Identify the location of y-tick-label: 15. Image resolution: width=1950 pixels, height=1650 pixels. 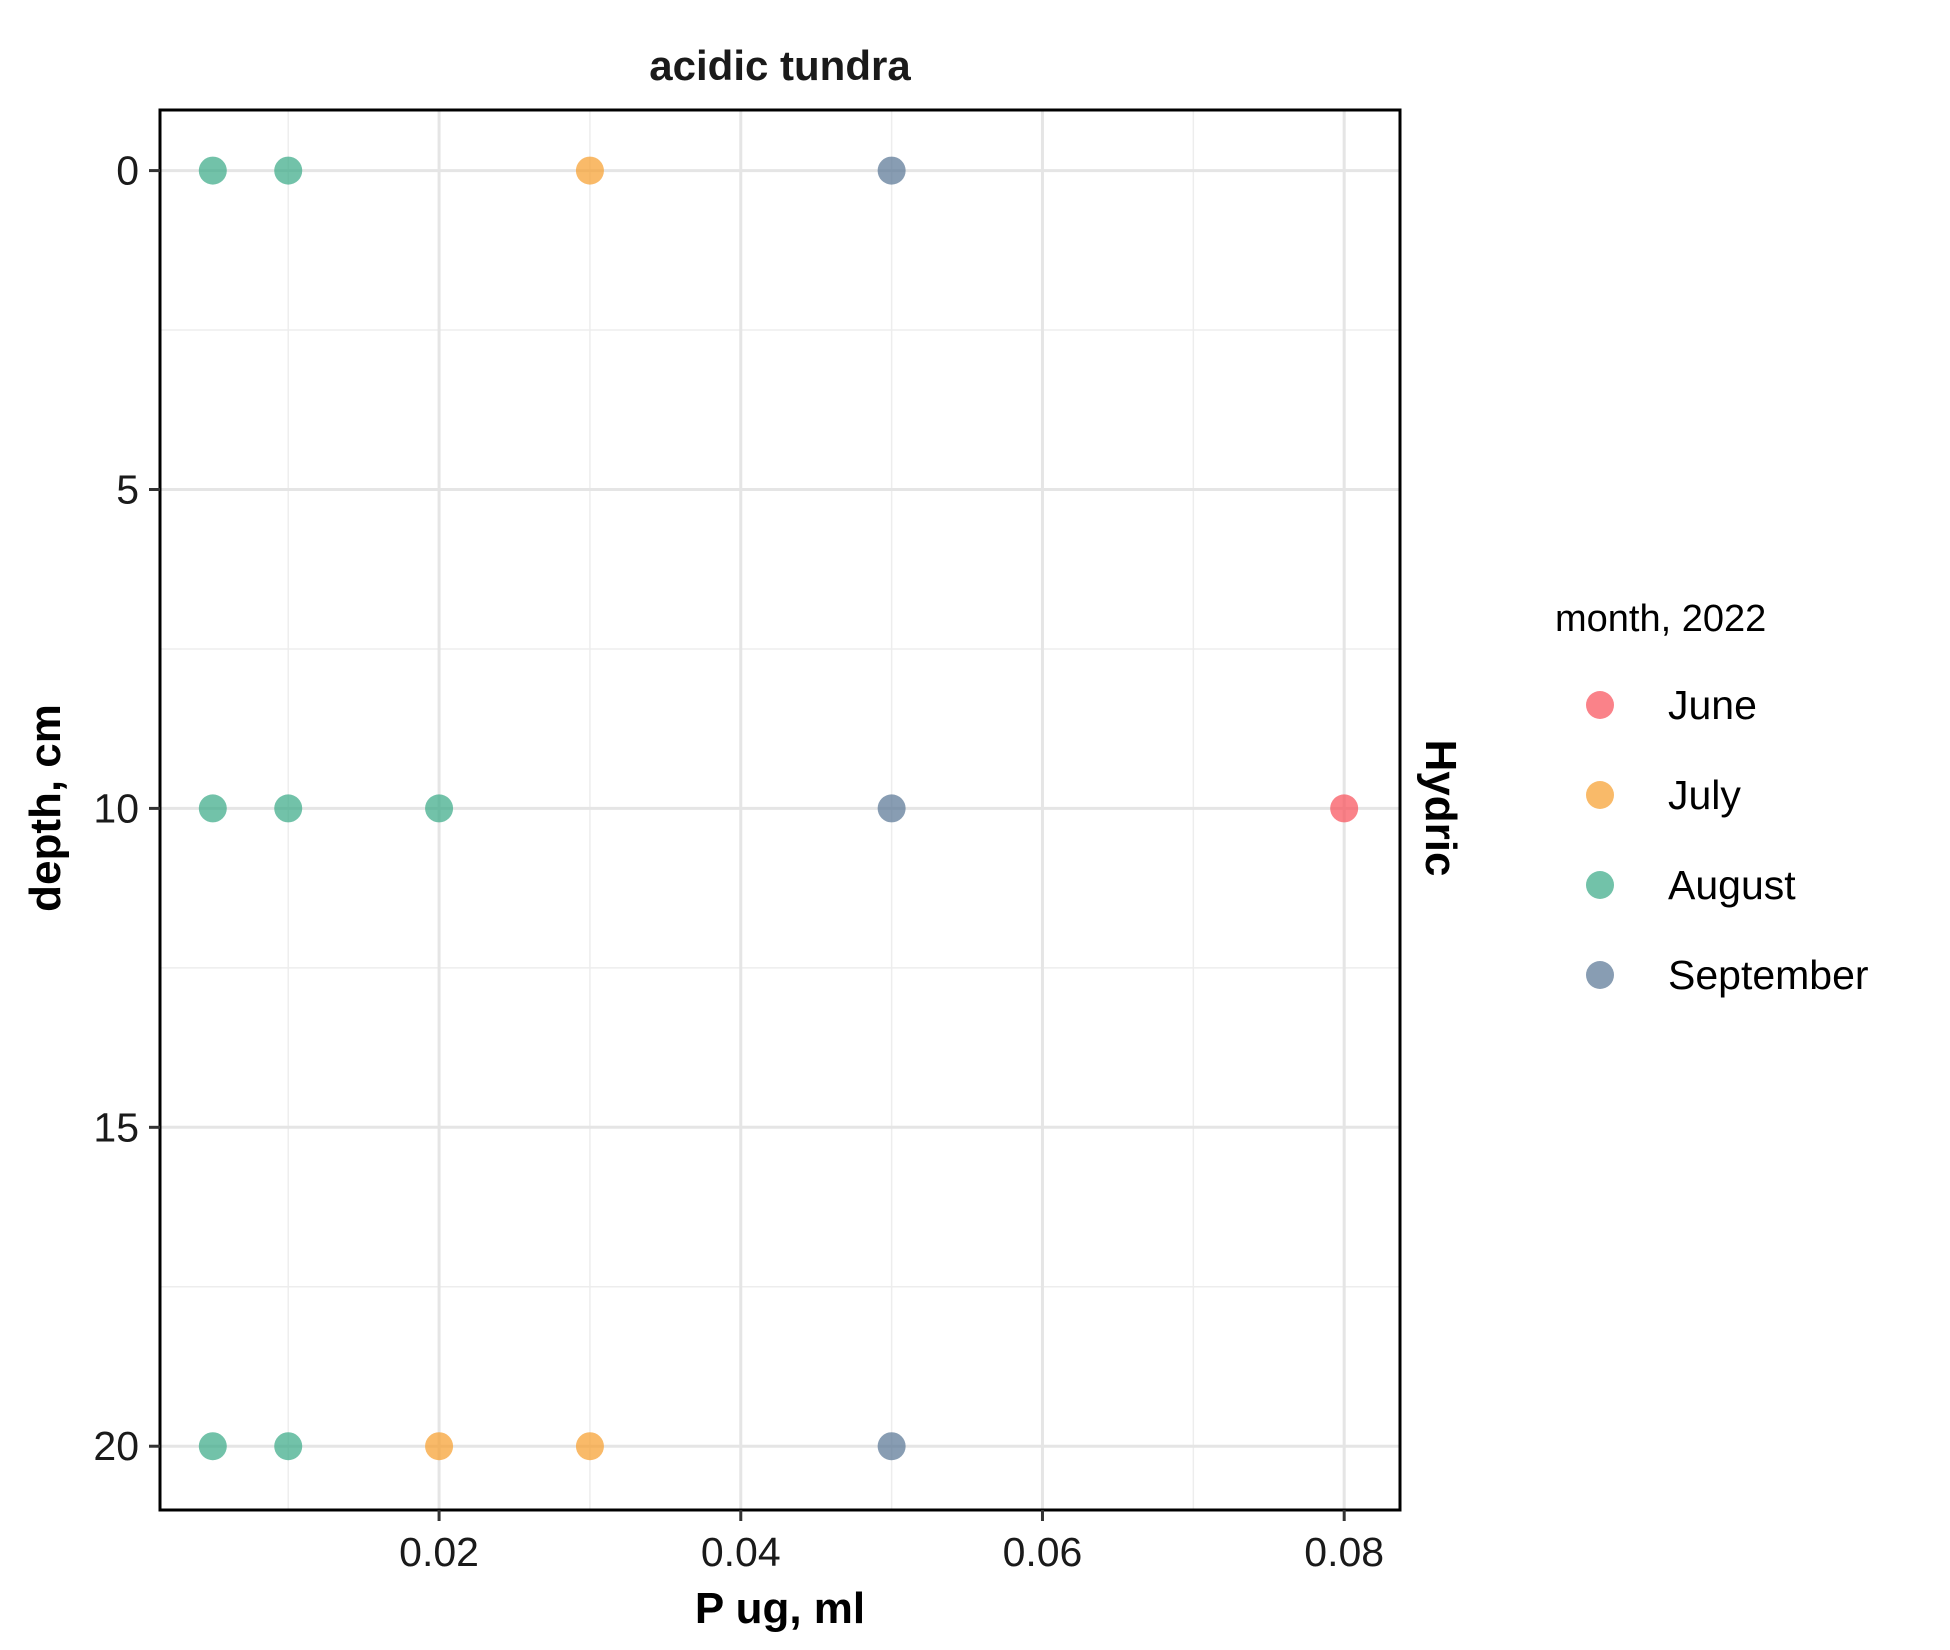
(116, 1127).